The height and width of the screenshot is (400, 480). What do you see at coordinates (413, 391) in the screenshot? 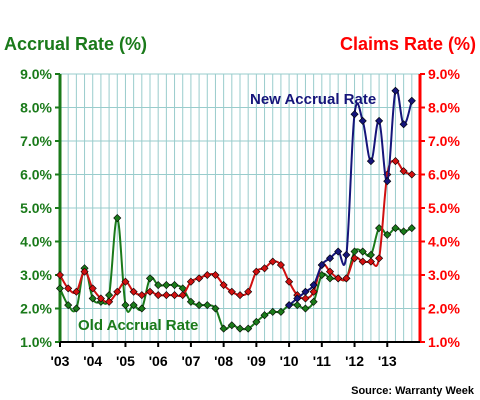
I see `source-note: Source: Warranty Week` at bounding box center [413, 391].